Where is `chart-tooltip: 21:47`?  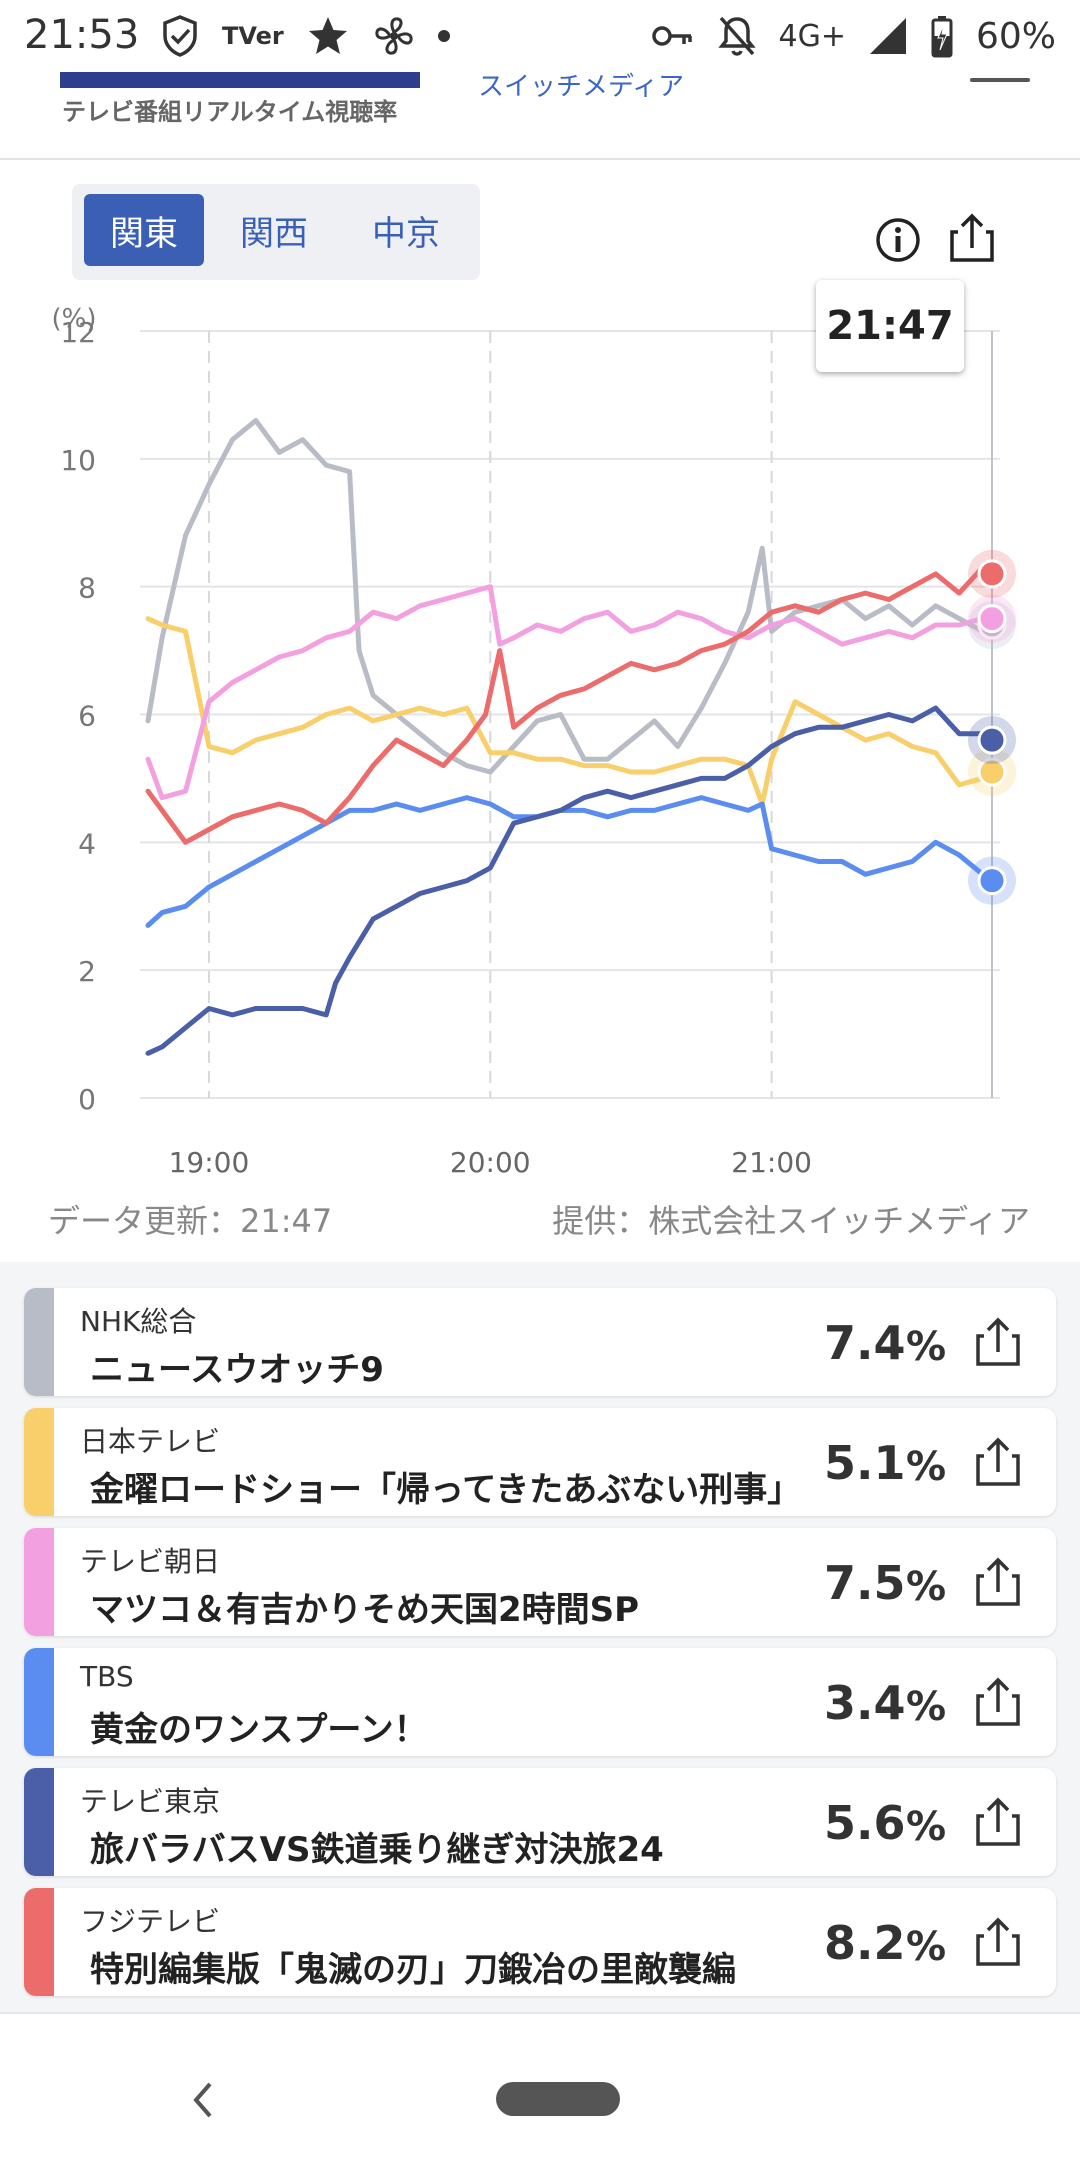 chart-tooltip: 21:47 is located at coordinates (890, 326).